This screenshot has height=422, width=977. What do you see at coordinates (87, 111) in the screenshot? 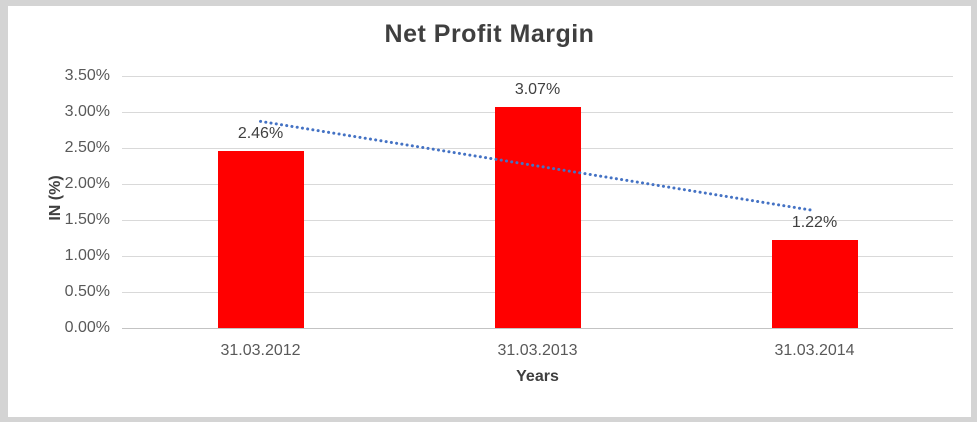
I see `y-tick-label: 3.00%` at bounding box center [87, 111].